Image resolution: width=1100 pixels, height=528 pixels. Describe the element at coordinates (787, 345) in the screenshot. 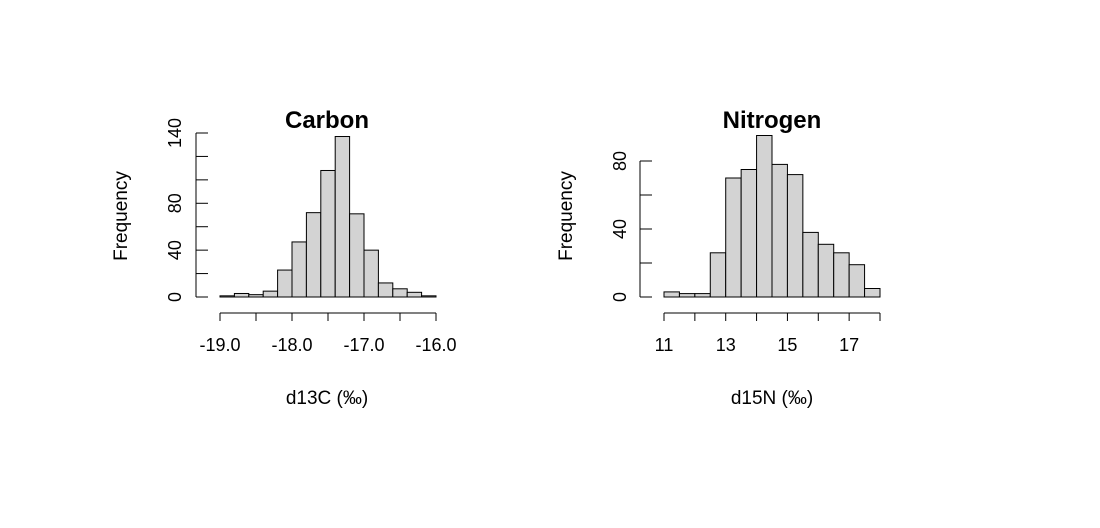

I see `x-tick-label: 15` at that location.